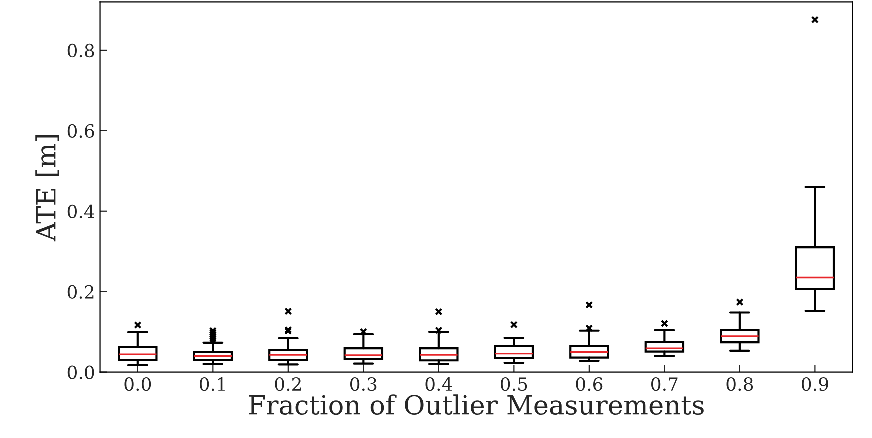  Describe the element at coordinates (81, 292) in the screenshot. I see `y-tick-label: 0.2` at that location.